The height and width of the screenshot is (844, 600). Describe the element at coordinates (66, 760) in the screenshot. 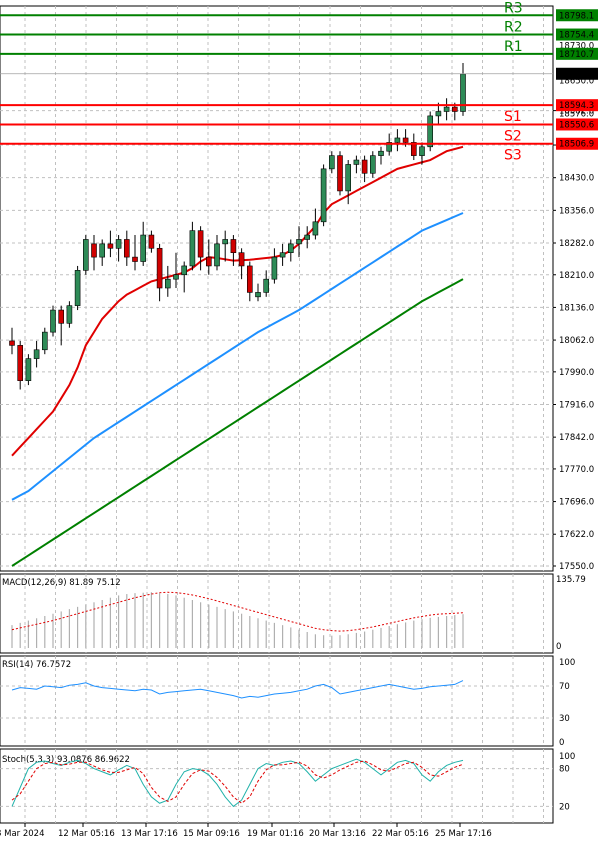

I see `stoch-label: Stoch(5,3,3) 93.0876 86.9622` at that location.